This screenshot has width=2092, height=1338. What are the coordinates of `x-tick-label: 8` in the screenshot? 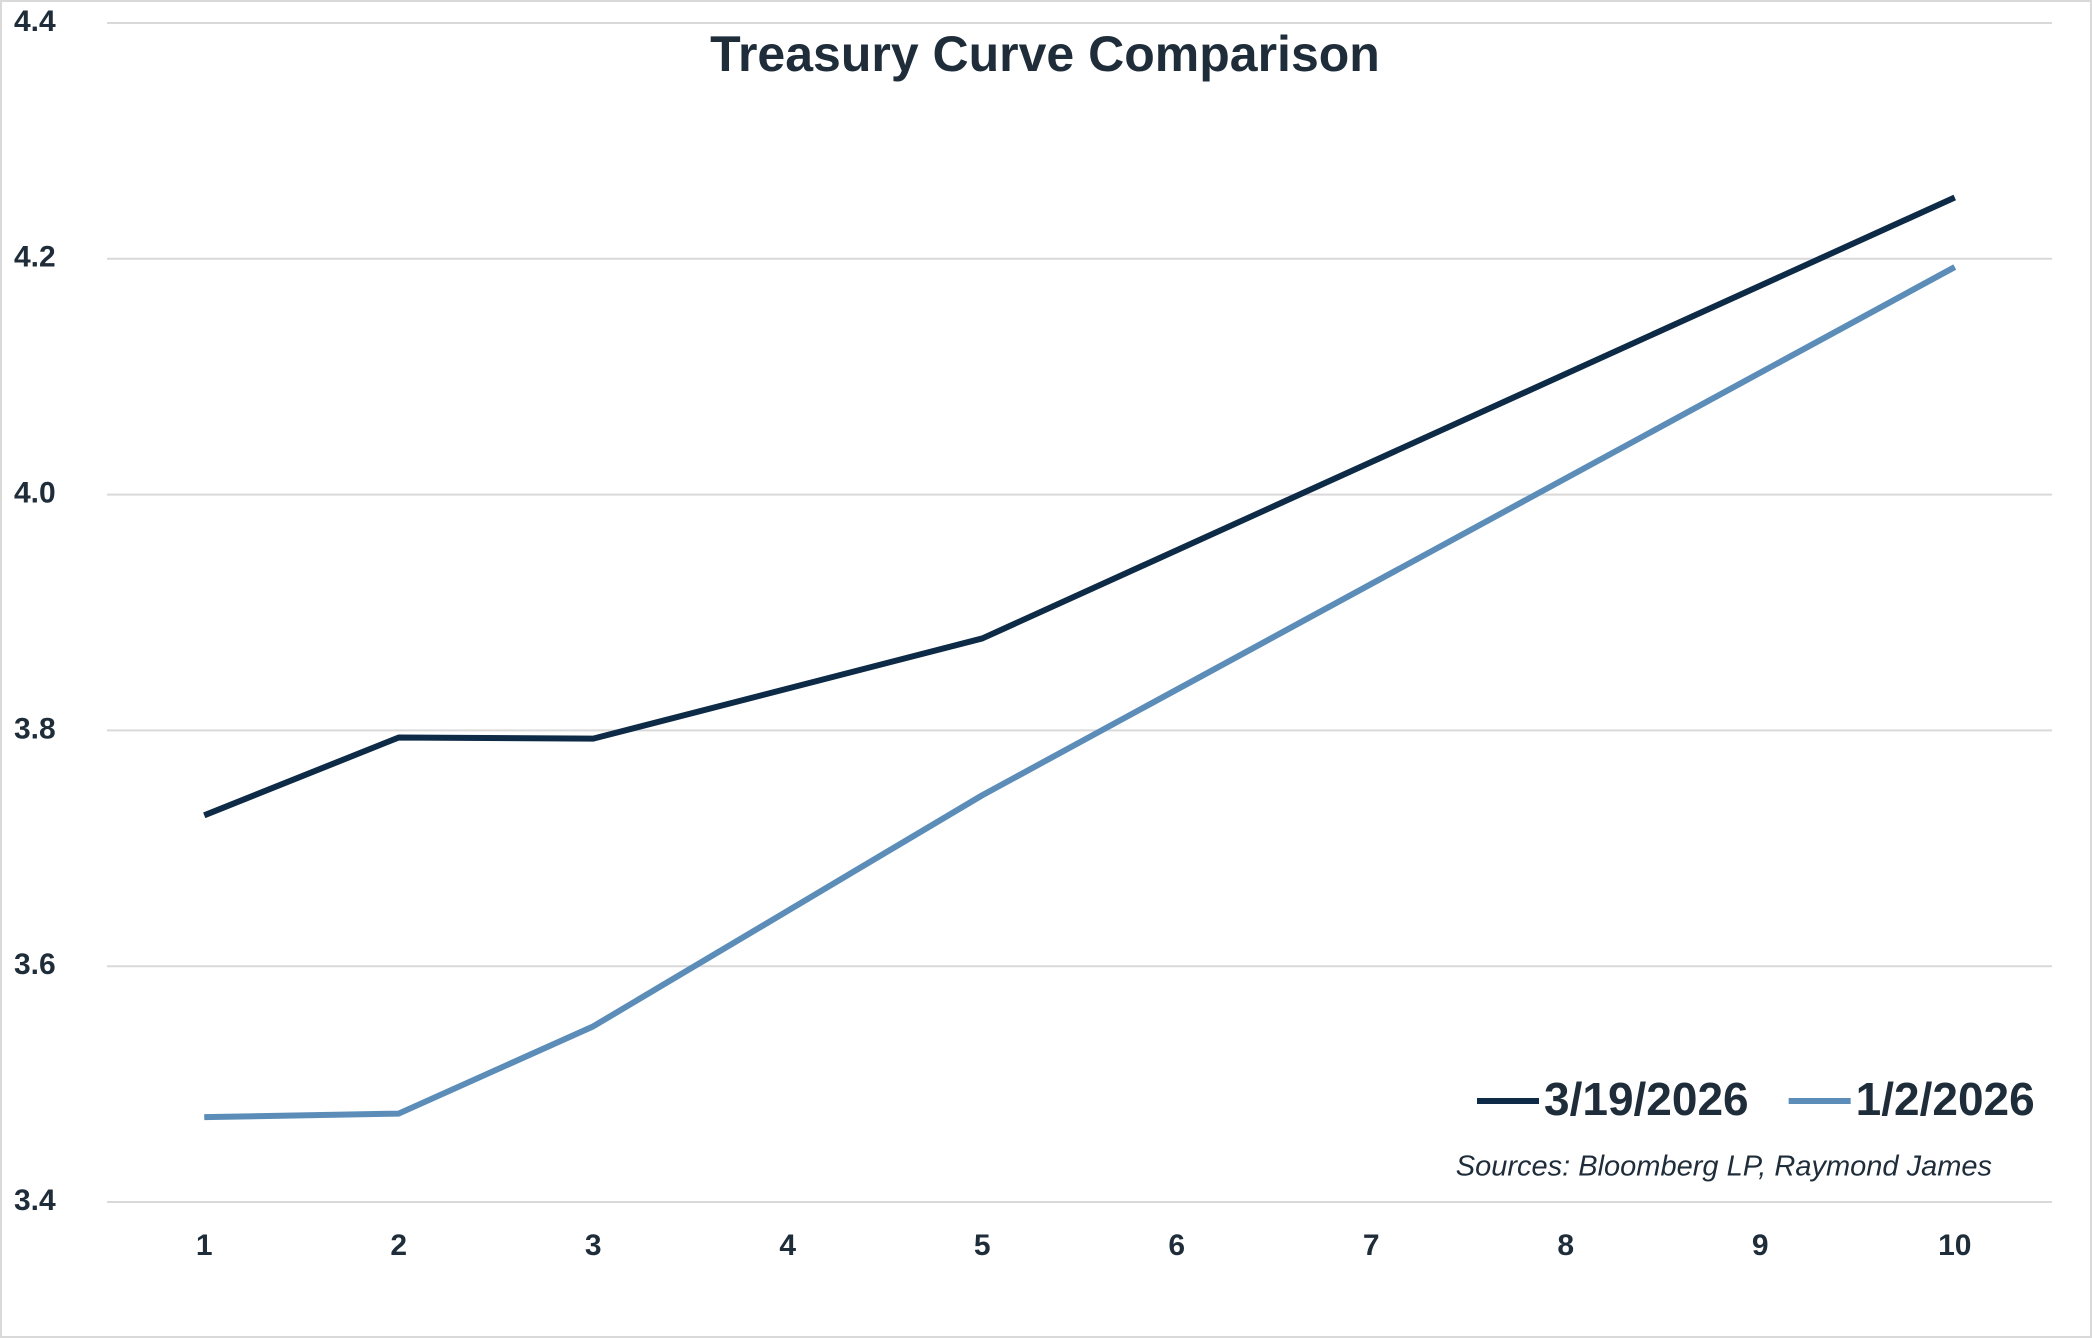 It's located at (1565, 1245).